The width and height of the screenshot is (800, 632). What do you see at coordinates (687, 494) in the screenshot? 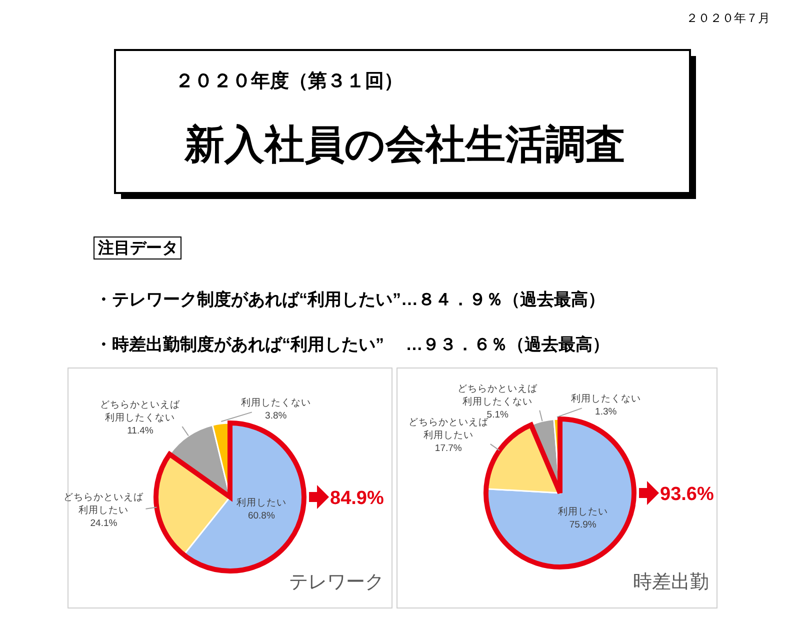
I see `text: 93.6%` at bounding box center [687, 494].